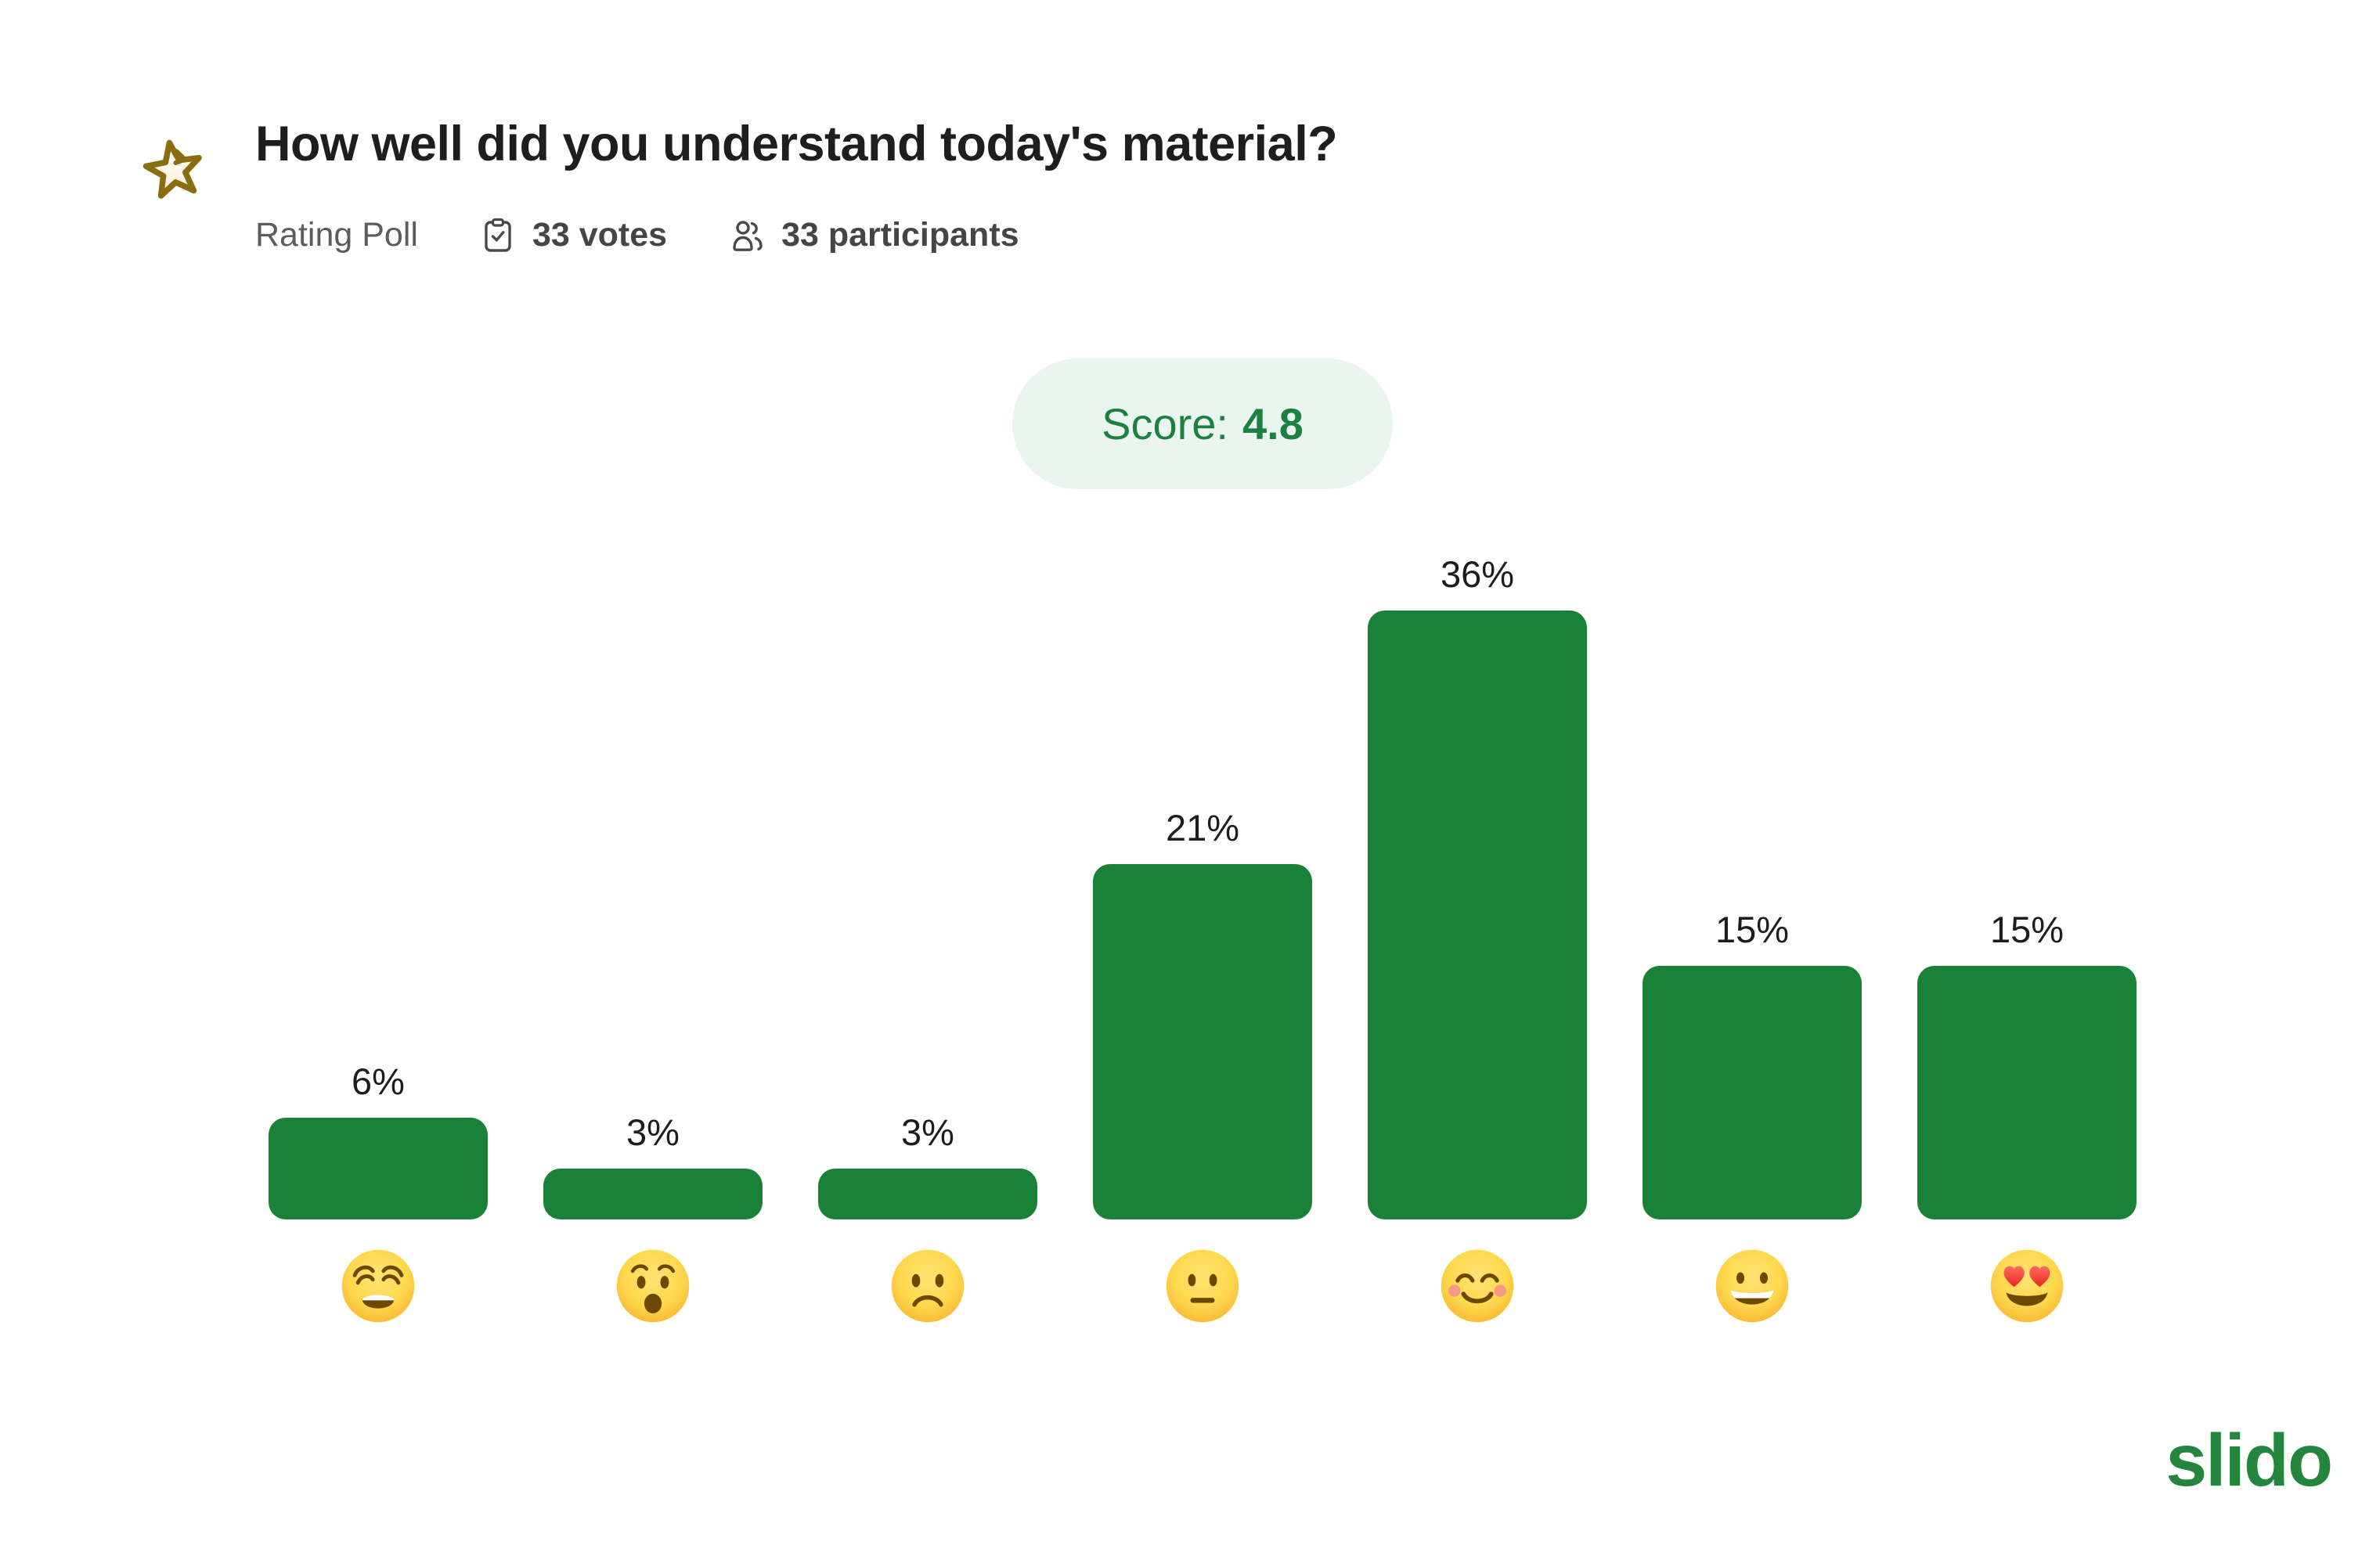 This screenshot has width=2380, height=1556. What do you see at coordinates (900, 235) in the screenshot?
I see `participants-label: 33 participants` at bounding box center [900, 235].